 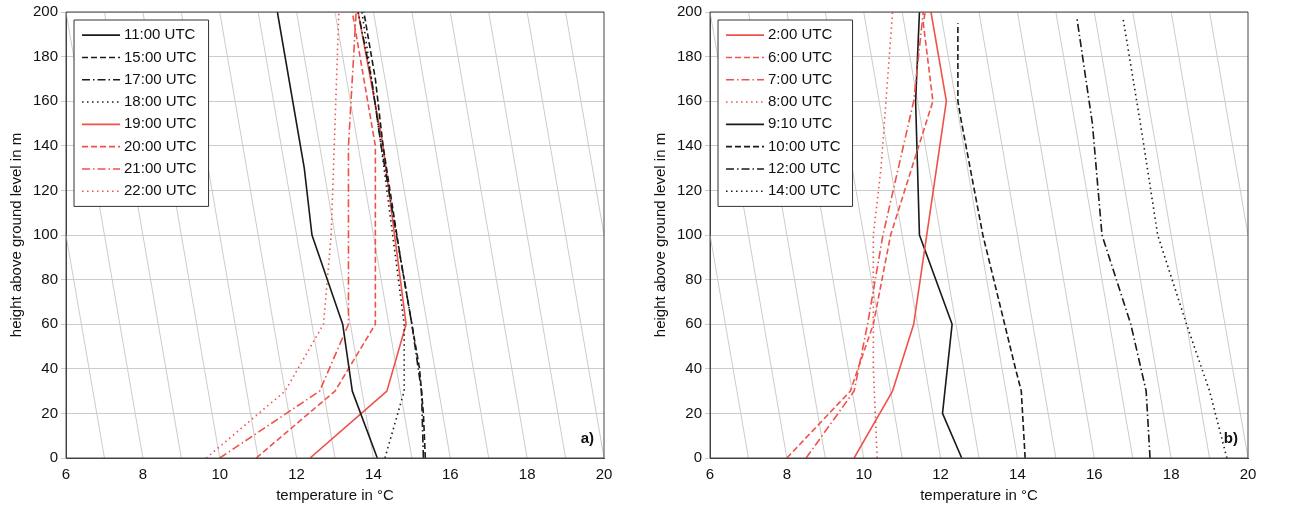 What do you see at coordinates (160, 56) in the screenshot?
I see `legend-label: 15:00 UTC` at bounding box center [160, 56].